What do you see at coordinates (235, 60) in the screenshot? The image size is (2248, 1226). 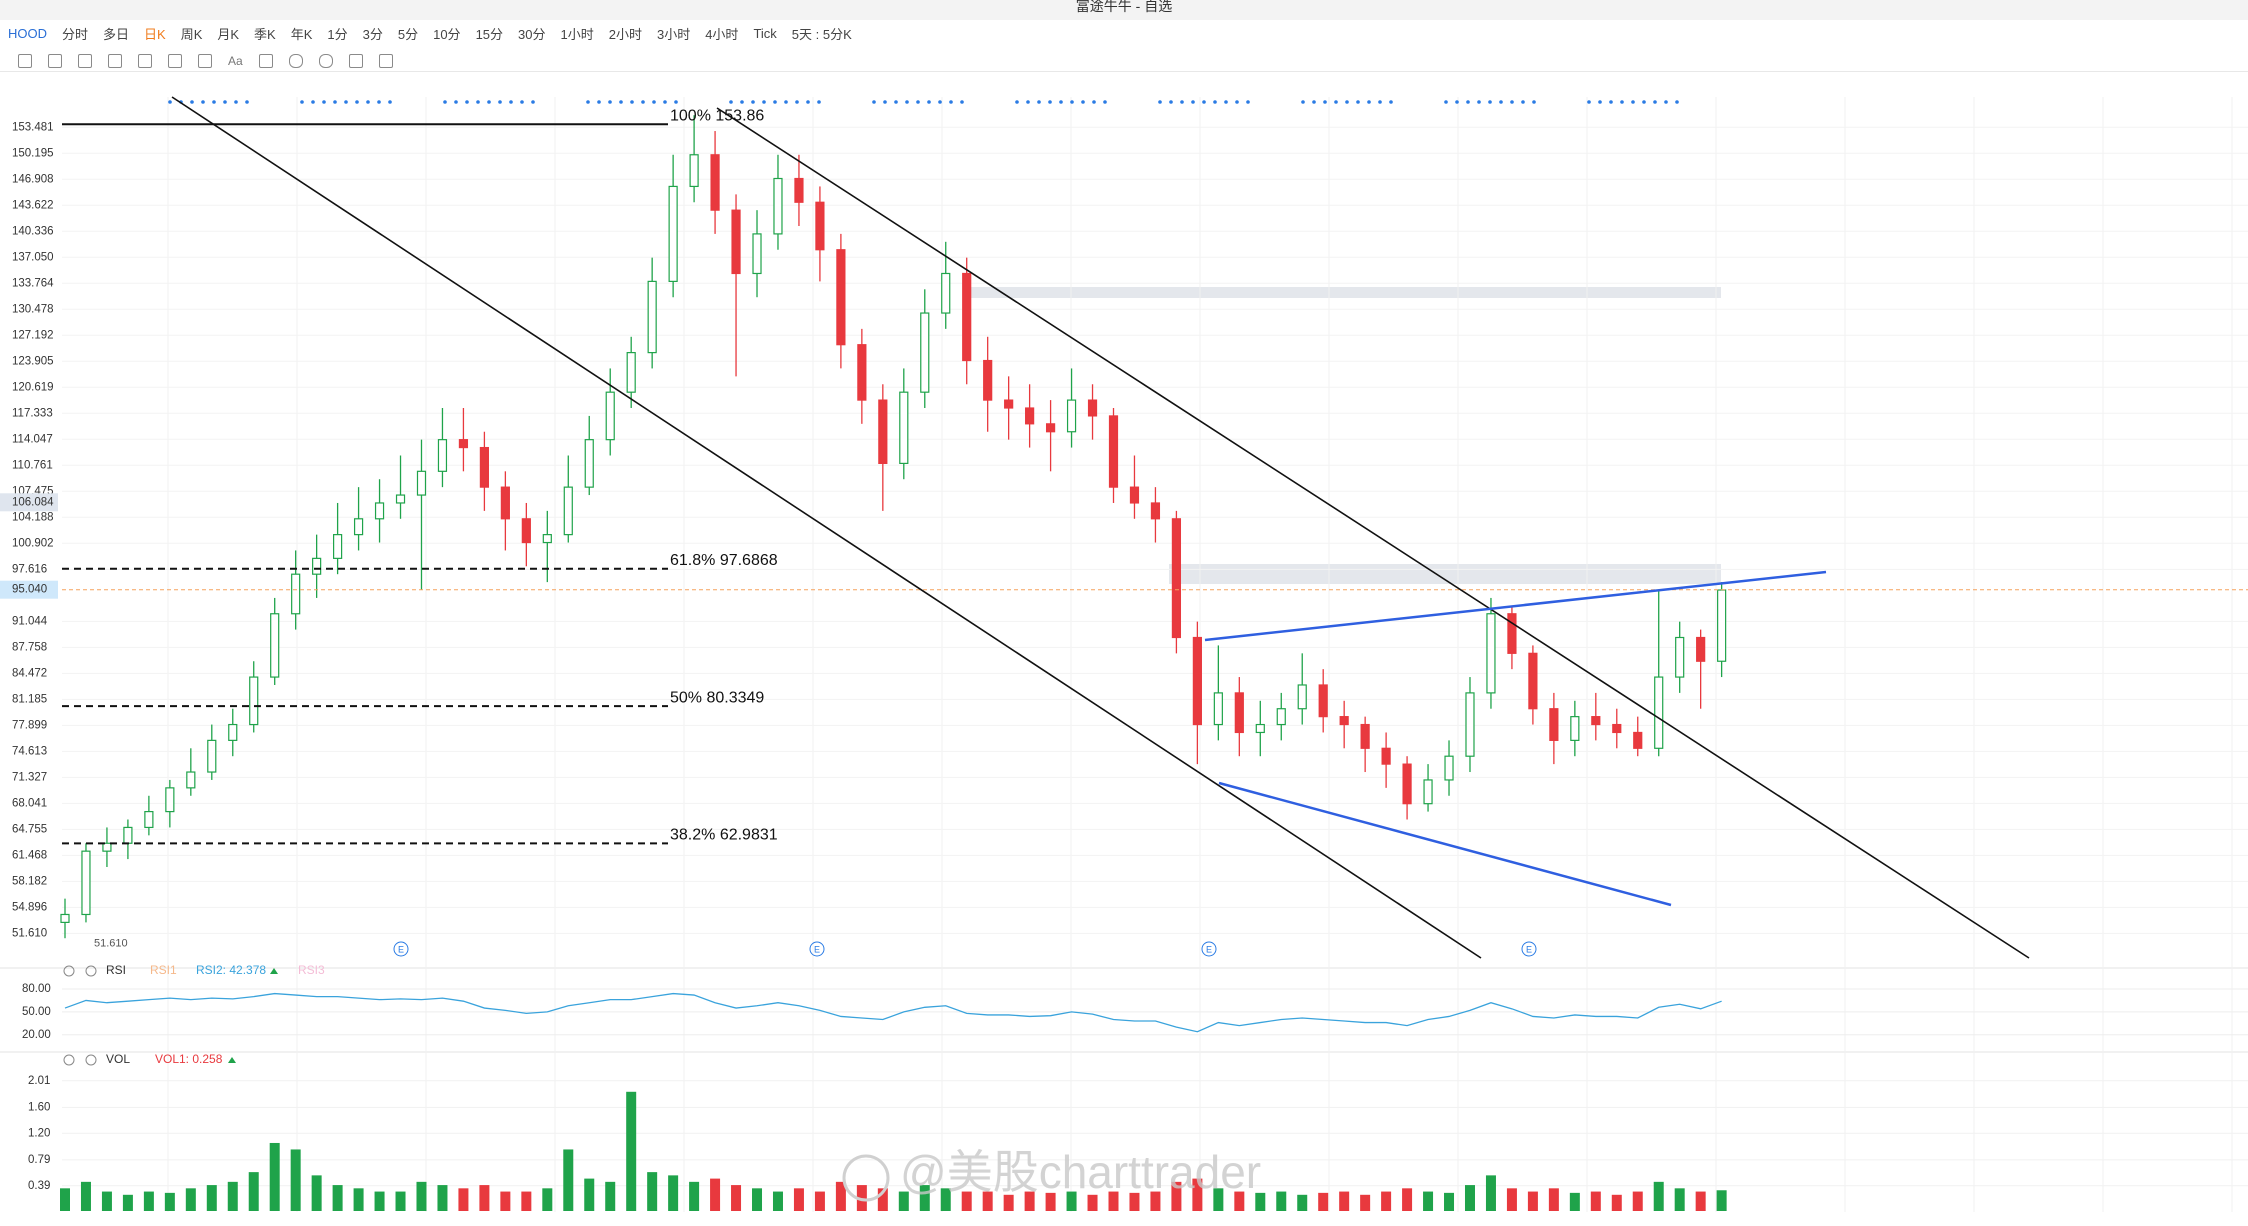 I see `text-tool: Aa` at bounding box center [235, 60].